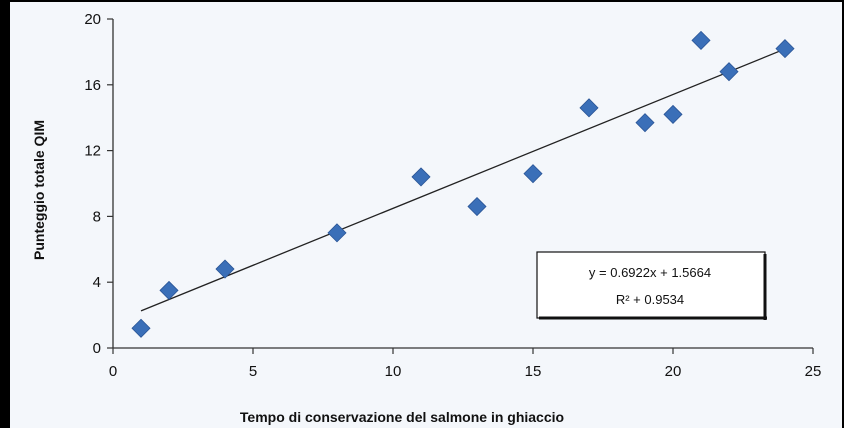  Describe the element at coordinates (97, 348) in the screenshot. I see `y-tick-label: 0` at that location.